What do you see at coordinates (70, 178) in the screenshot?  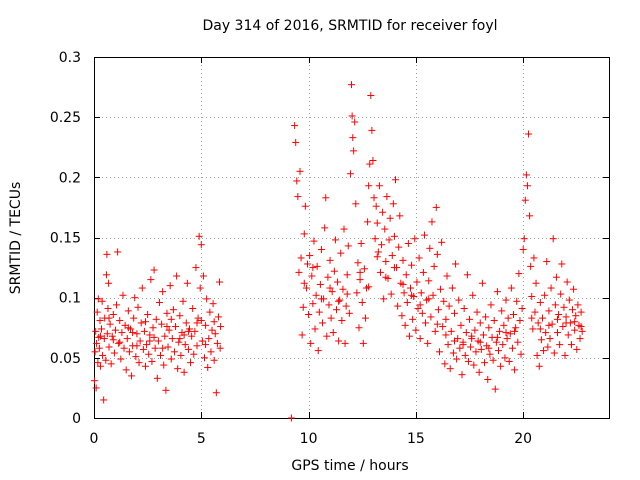 I see `y-tick-label: 0.2` at bounding box center [70, 178].